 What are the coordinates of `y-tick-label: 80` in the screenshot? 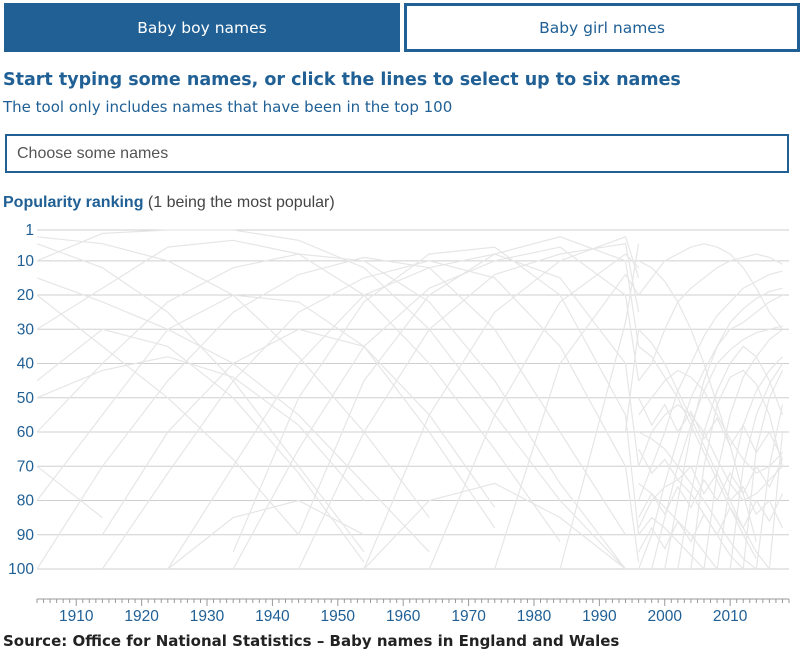 It's located at (26, 501).